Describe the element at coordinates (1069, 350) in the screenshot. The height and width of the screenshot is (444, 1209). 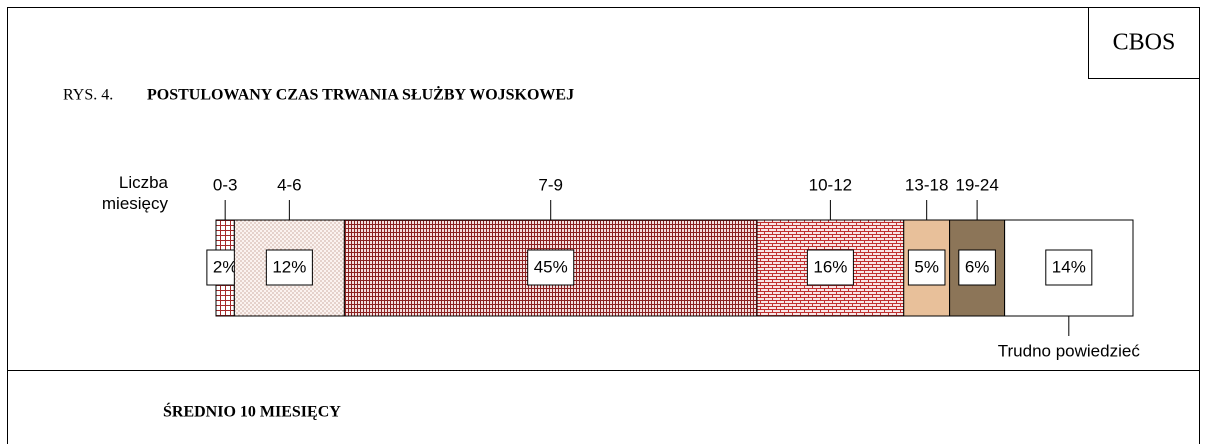
I see `category-label: Trudno powiedzieć` at that location.